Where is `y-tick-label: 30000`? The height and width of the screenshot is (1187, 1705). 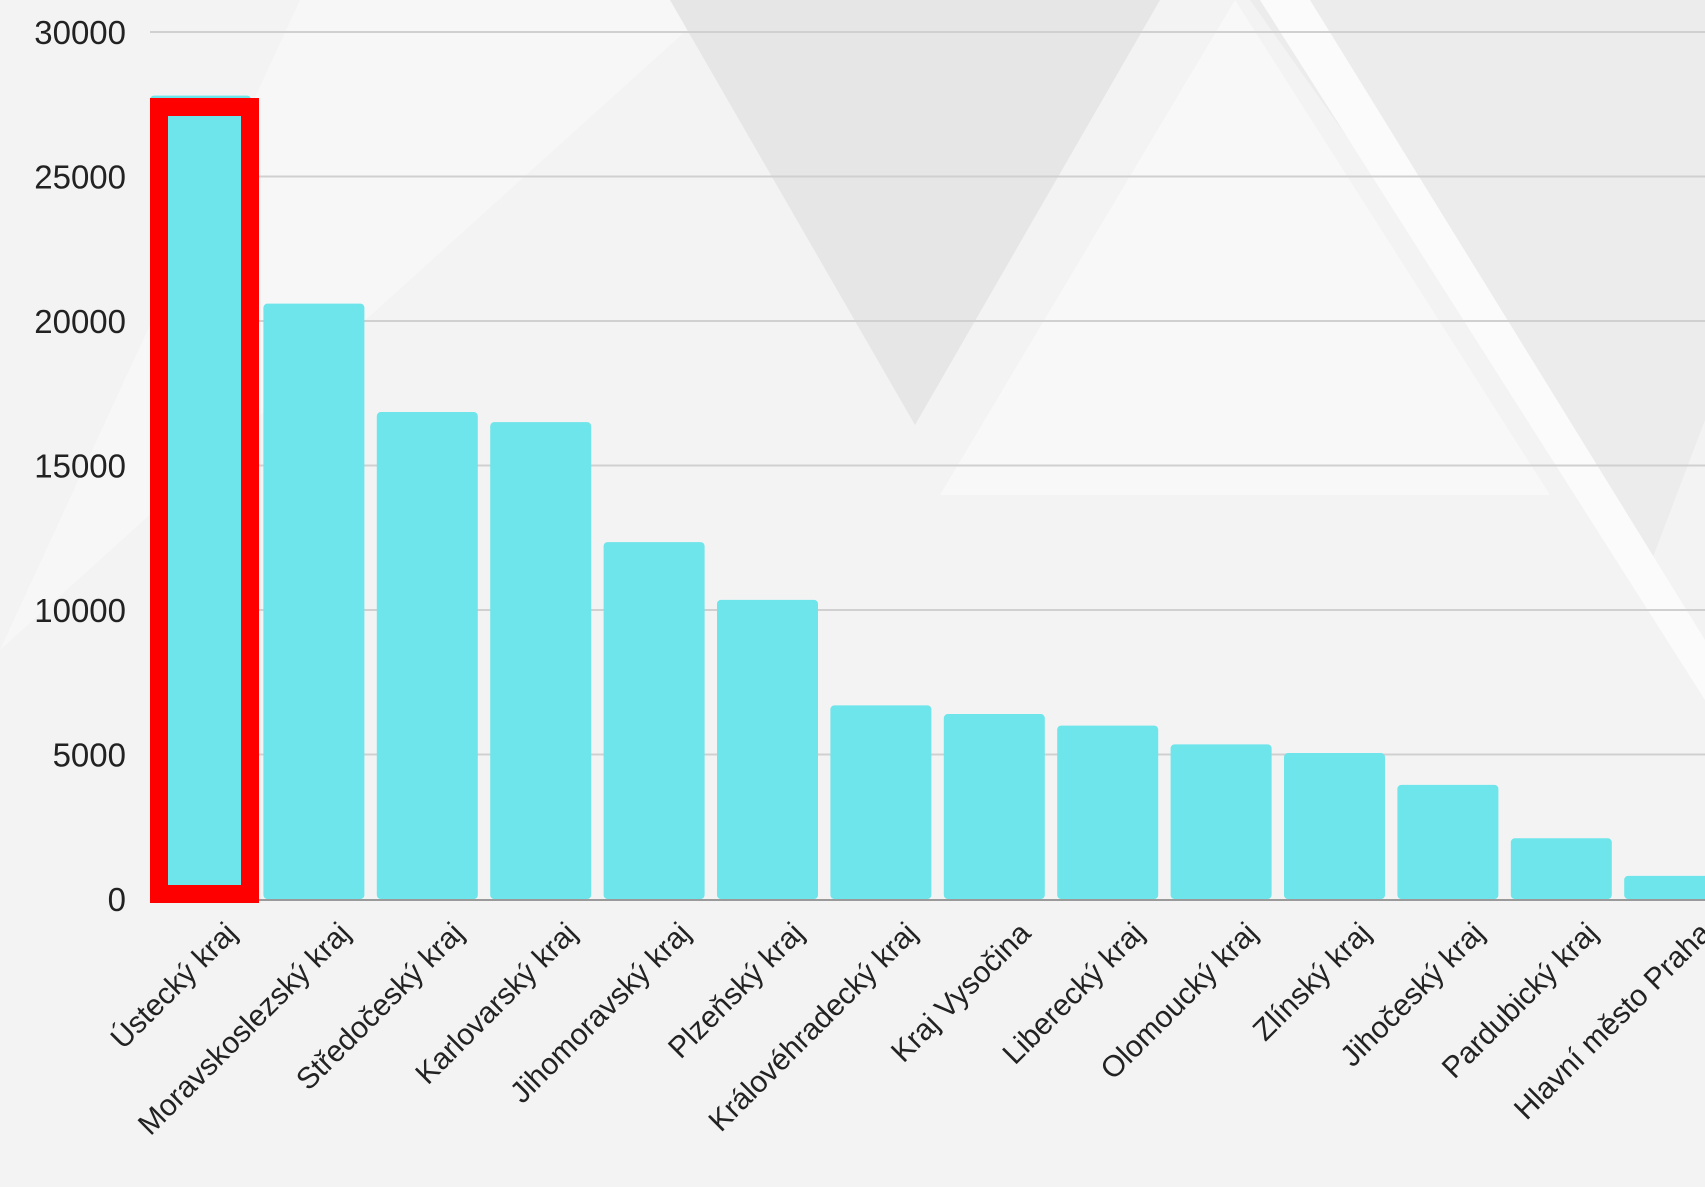 y-tick-label: 30000 is located at coordinates (80, 32).